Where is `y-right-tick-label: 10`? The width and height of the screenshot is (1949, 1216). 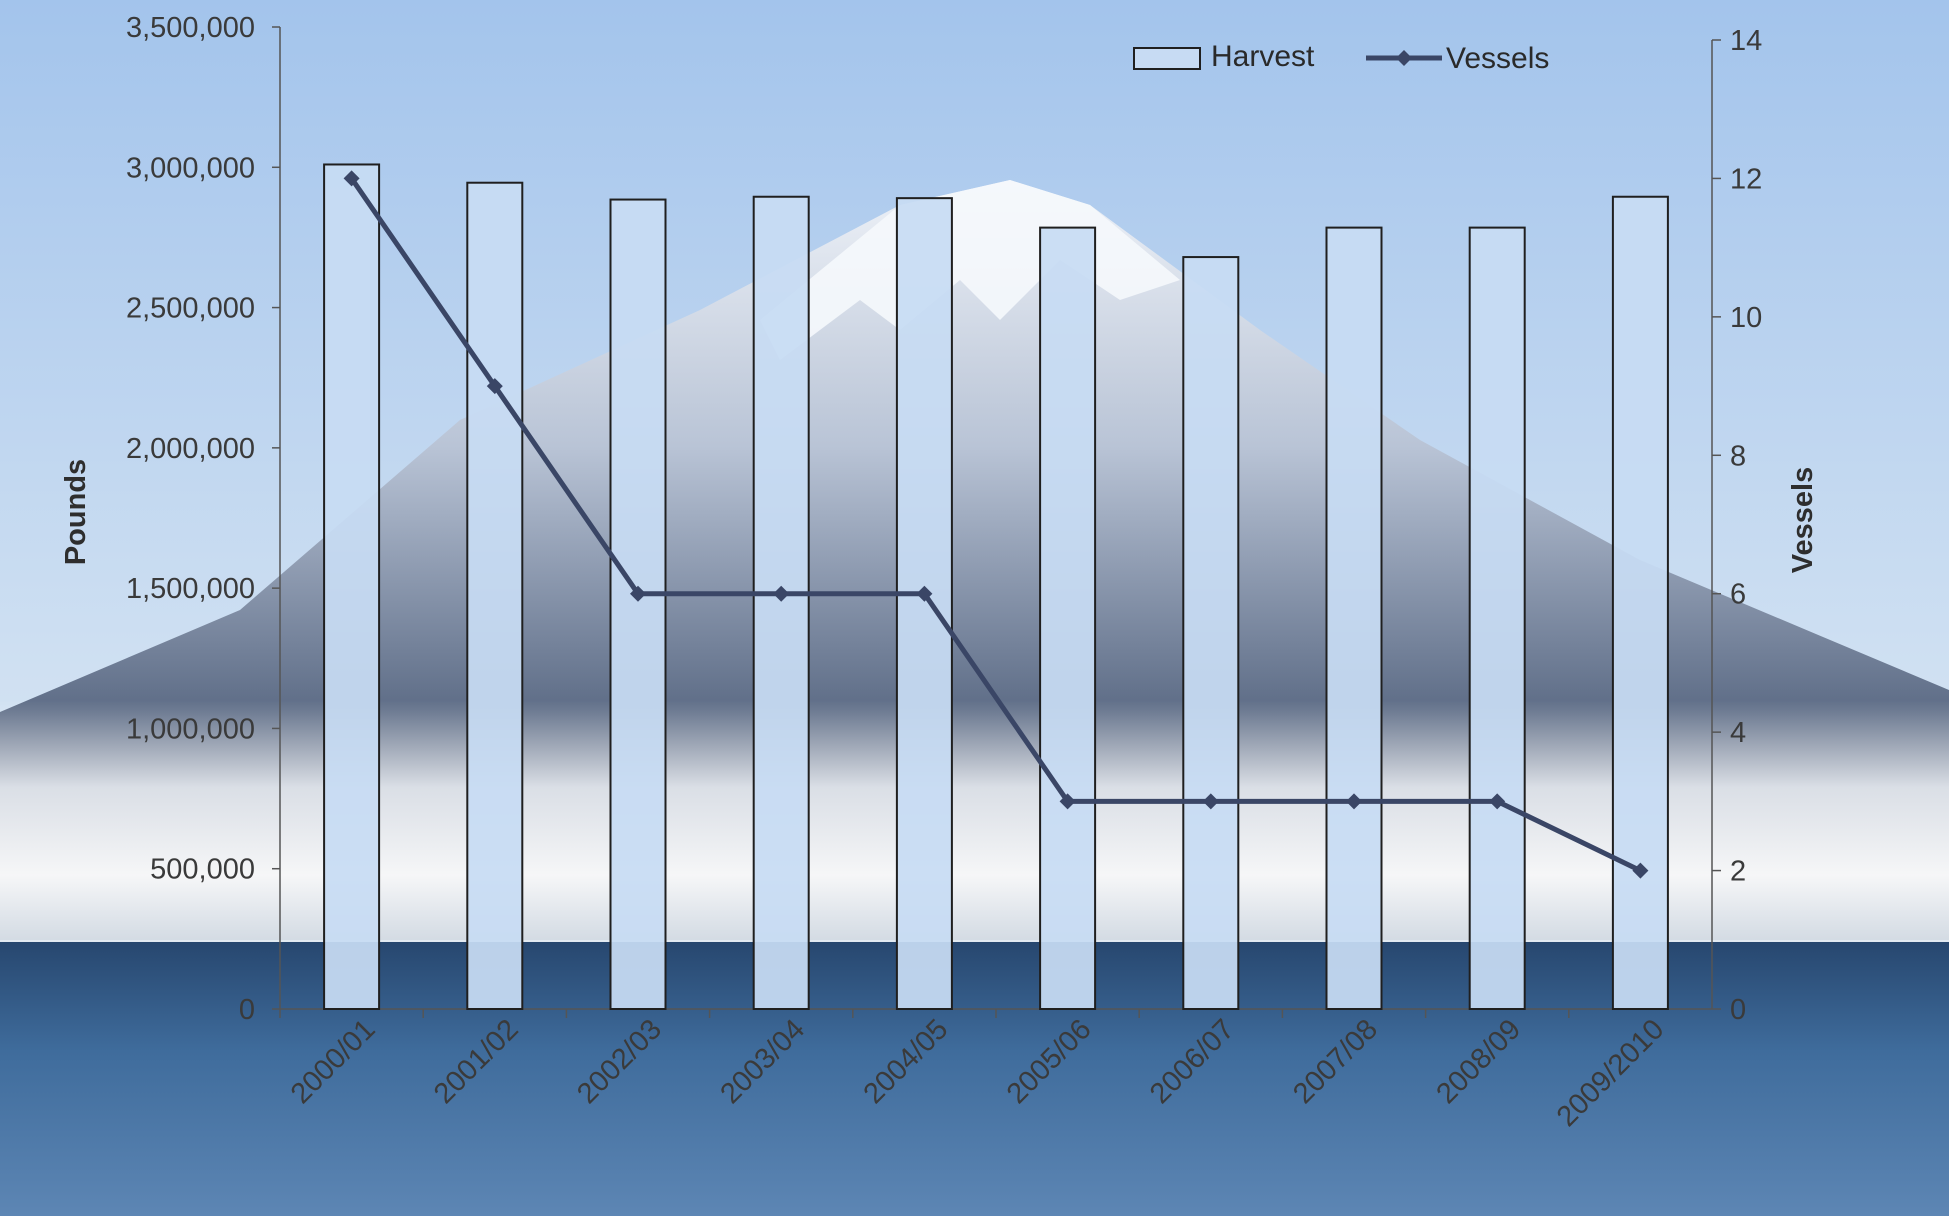 y-right-tick-label: 10 is located at coordinates (1746, 318).